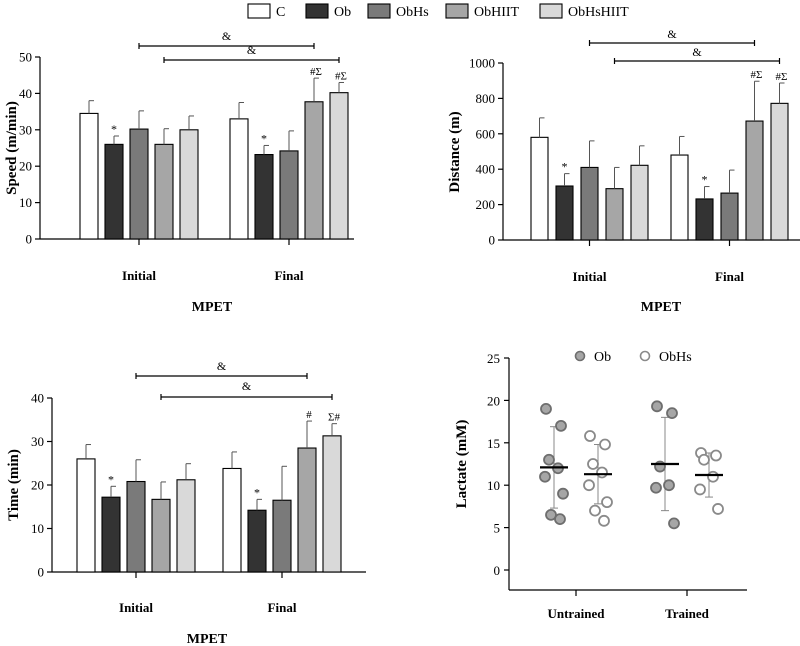  Describe the element at coordinates (412, 12) in the screenshot. I see `legend-label-obhs: ObHs` at that location.